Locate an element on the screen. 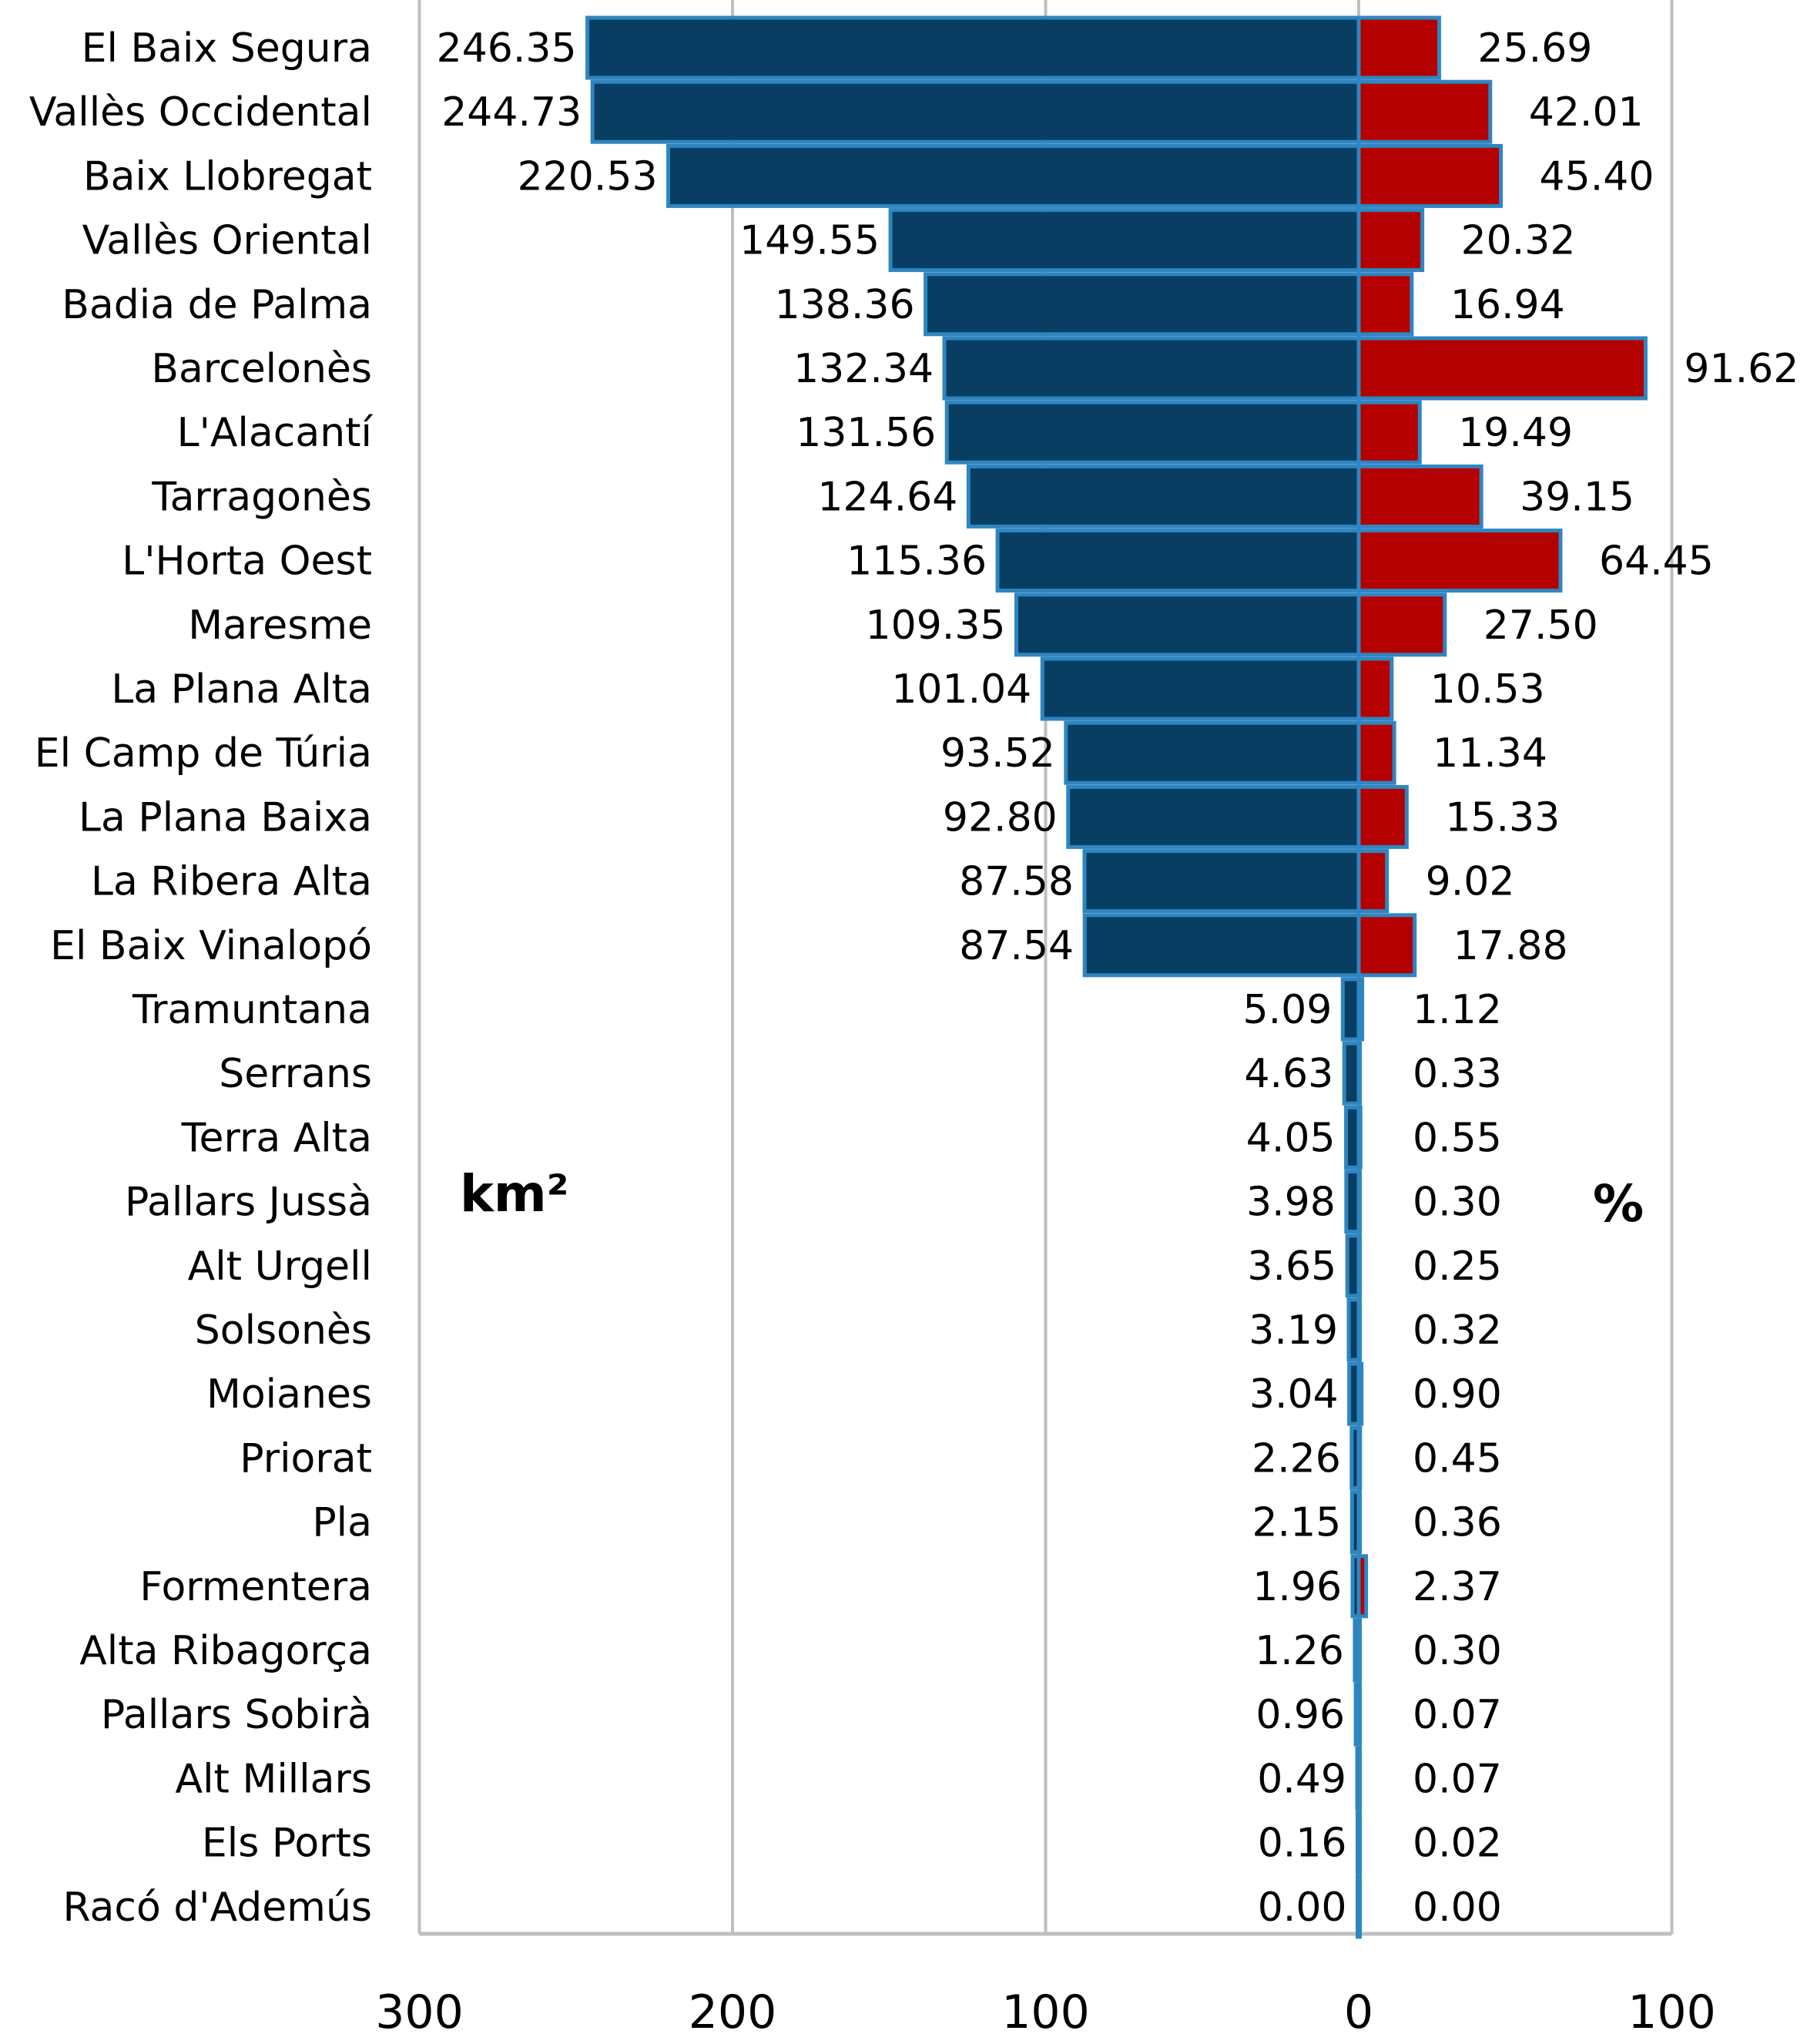 The image size is (1807, 2044). bar-km2-el-baix-vinalopo is located at coordinates (1221, 945).